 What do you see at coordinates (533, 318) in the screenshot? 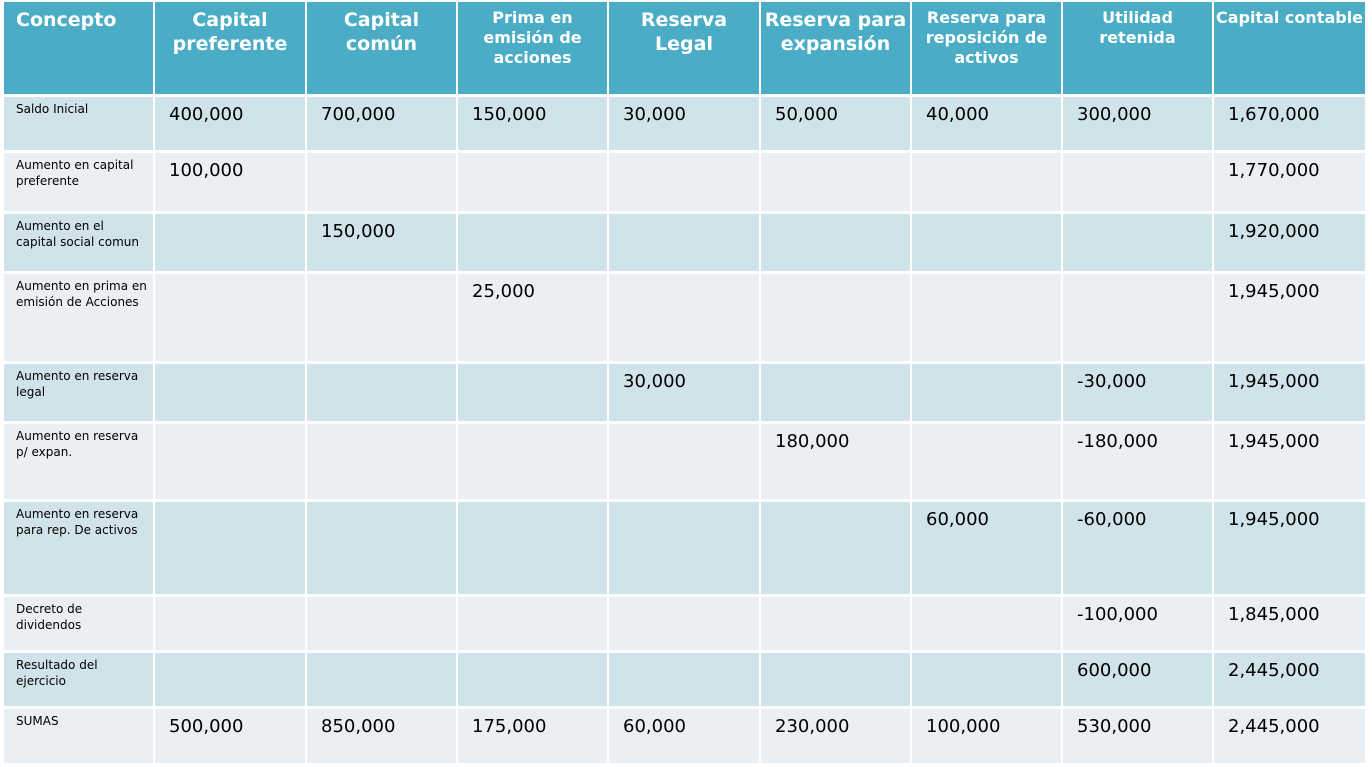
I see `value-cell: 25,000` at bounding box center [533, 318].